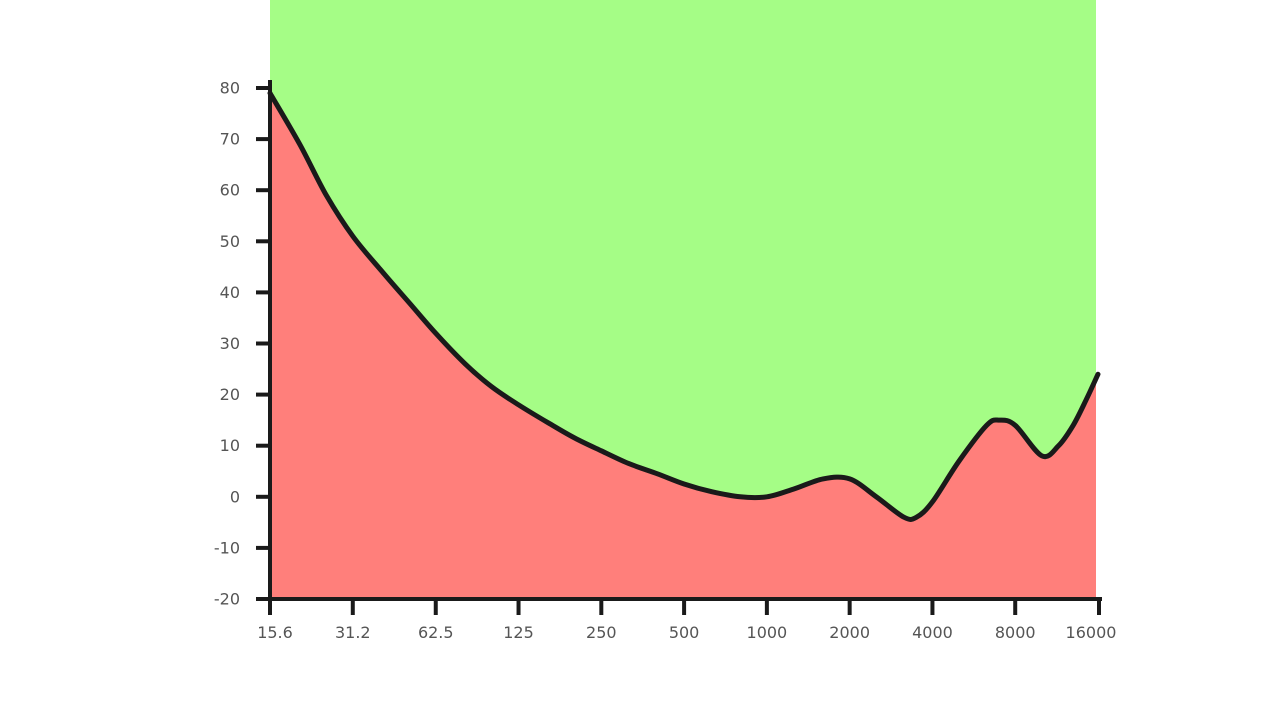 This screenshot has height=720, width=1280. Describe the element at coordinates (230, 139) in the screenshot. I see `y-tick-label: 70` at that location.